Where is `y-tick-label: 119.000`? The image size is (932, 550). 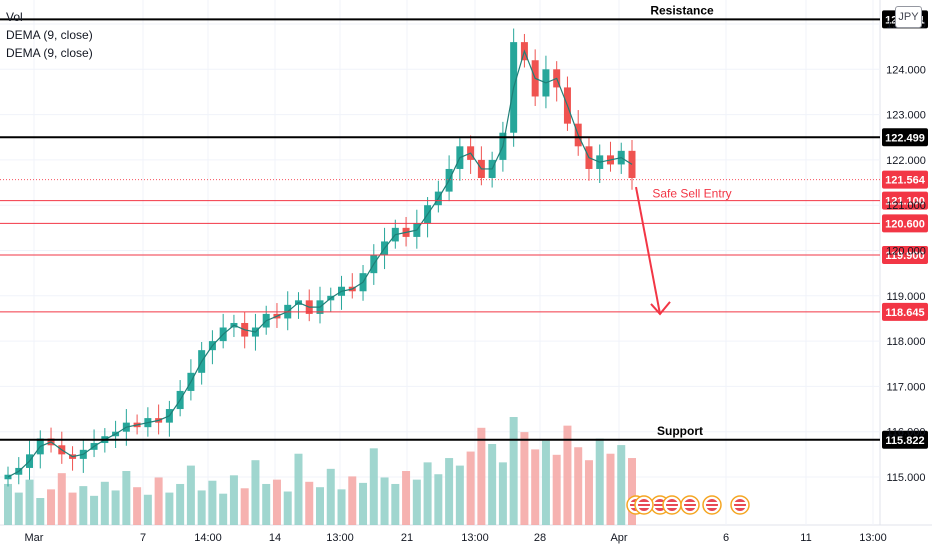 y-tick-label: 119.000 is located at coordinates (906, 297).